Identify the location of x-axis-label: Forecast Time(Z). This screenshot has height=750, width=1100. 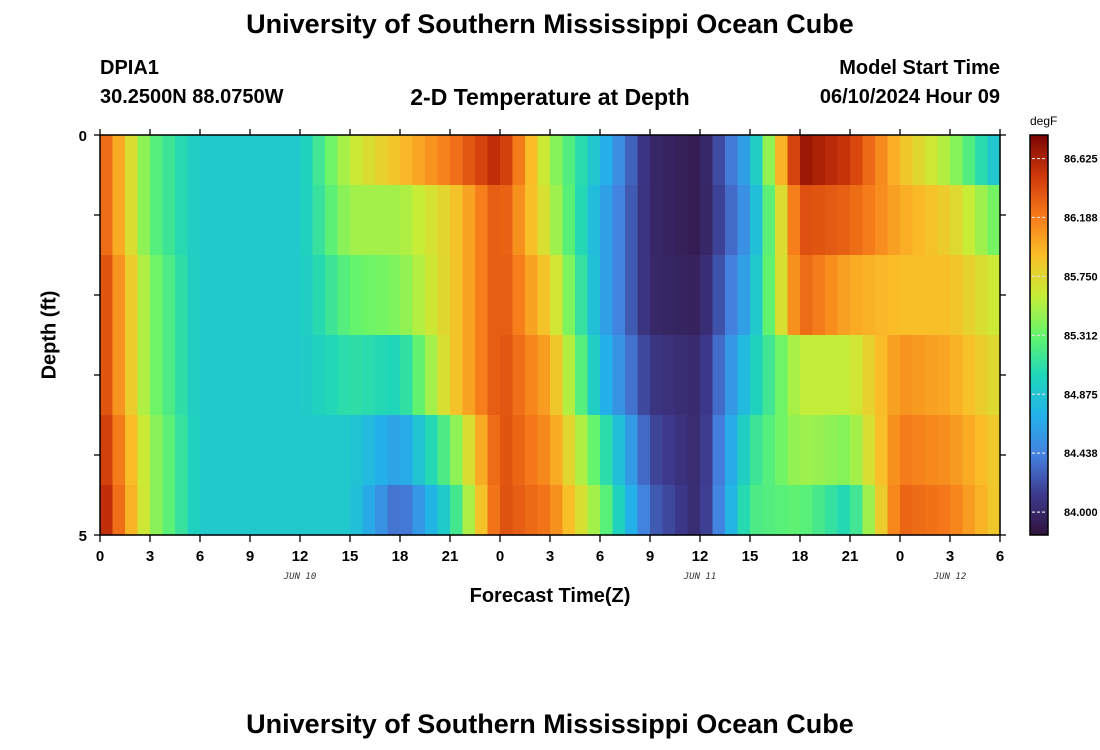
(550, 596).